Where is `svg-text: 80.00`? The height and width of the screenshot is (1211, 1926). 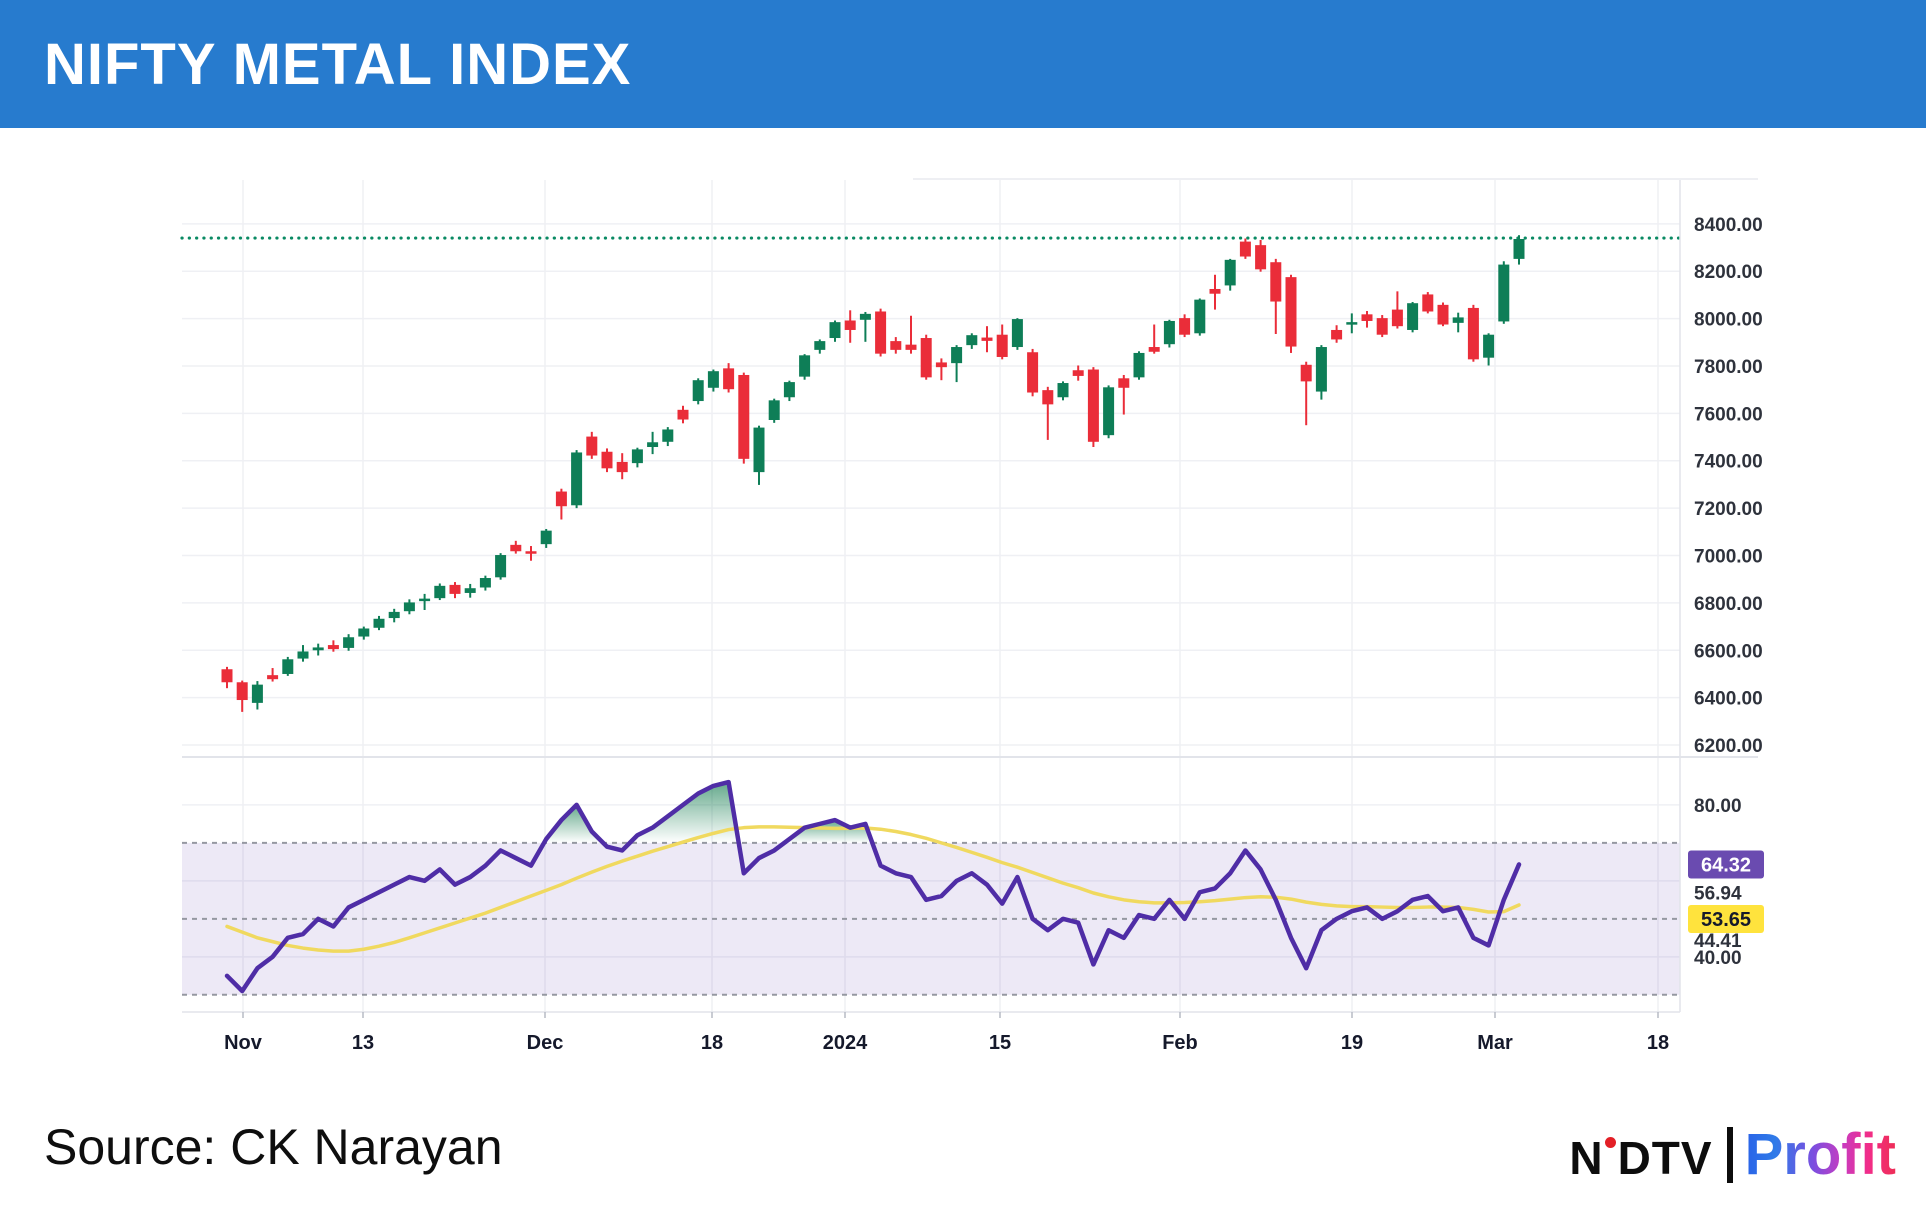 svg-text: 80.00 is located at coordinates (1718, 806).